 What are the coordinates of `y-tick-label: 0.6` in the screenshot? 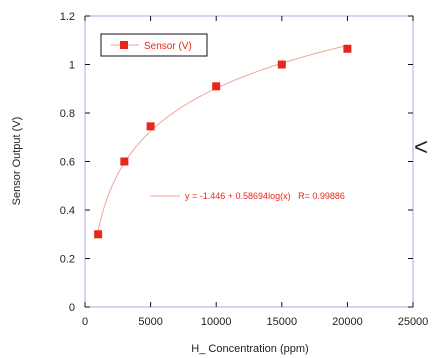 It's located at (67, 163).